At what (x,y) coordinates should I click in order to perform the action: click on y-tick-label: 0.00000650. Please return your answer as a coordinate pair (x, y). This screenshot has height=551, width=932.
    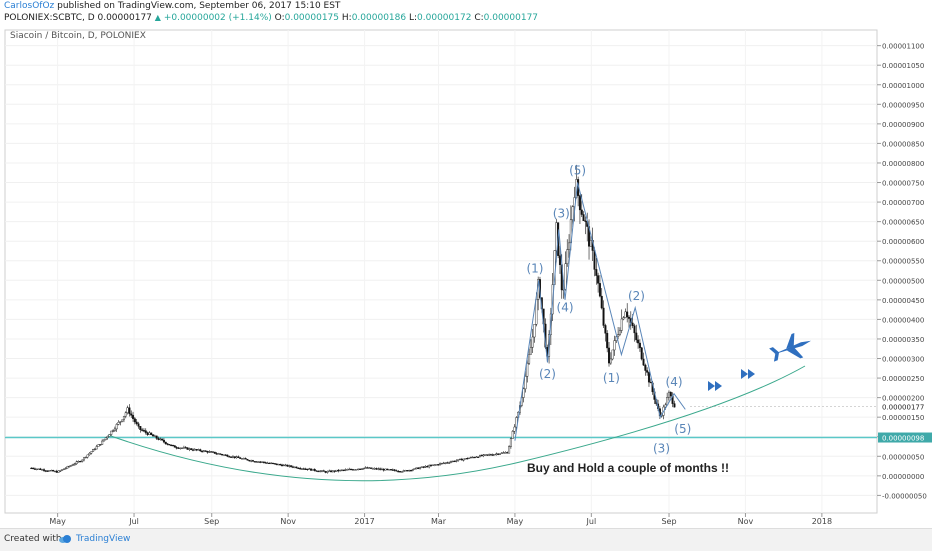
    Looking at the image, I should click on (903, 223).